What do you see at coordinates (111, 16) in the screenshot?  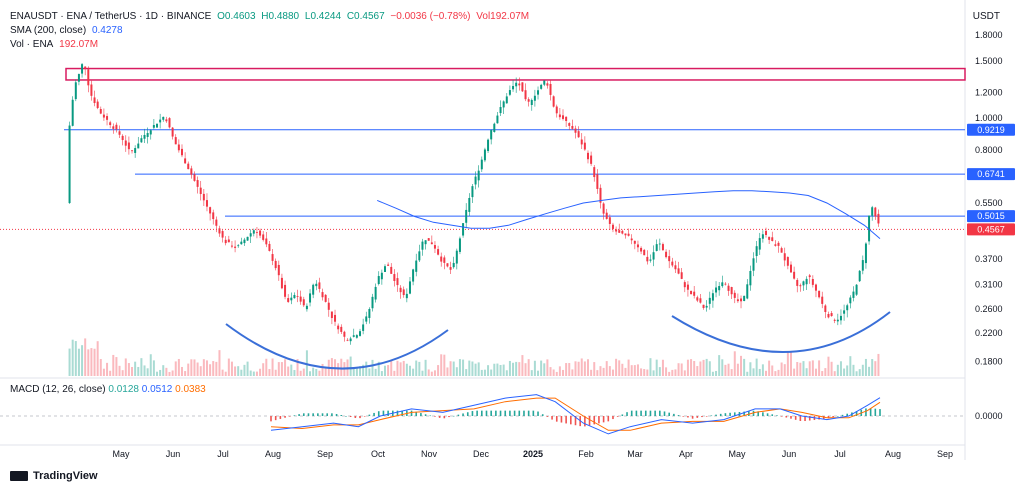 I see `symbol-text: ENAUSDT · ENA / TetherUS · 1D · BINANCE` at bounding box center [111, 16].